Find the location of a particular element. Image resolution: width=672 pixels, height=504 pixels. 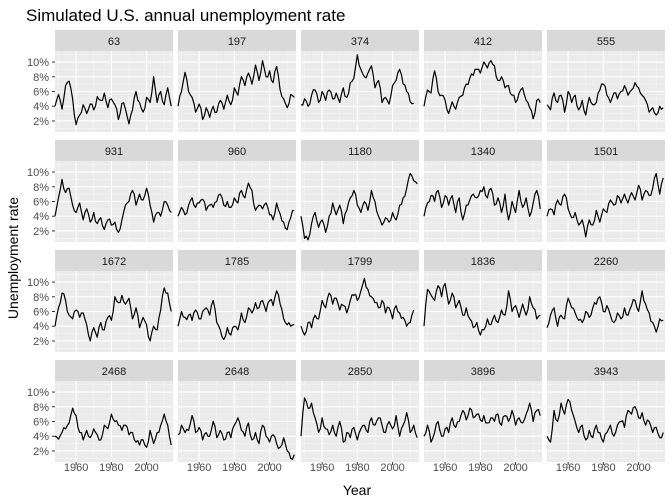

x-axis-title: Year is located at coordinates (357, 490).